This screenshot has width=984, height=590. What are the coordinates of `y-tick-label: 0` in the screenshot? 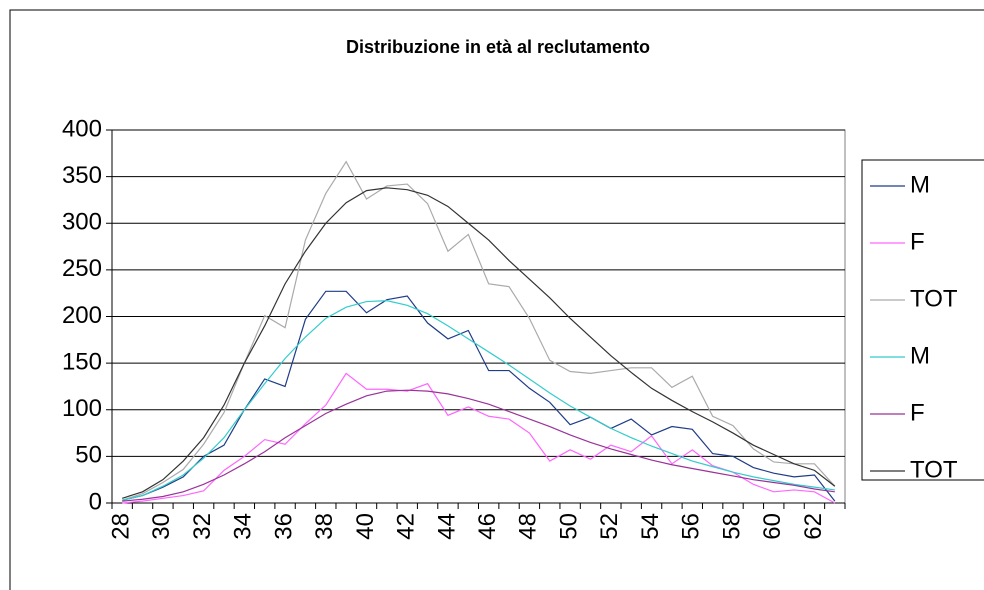 It's located at (95, 501).